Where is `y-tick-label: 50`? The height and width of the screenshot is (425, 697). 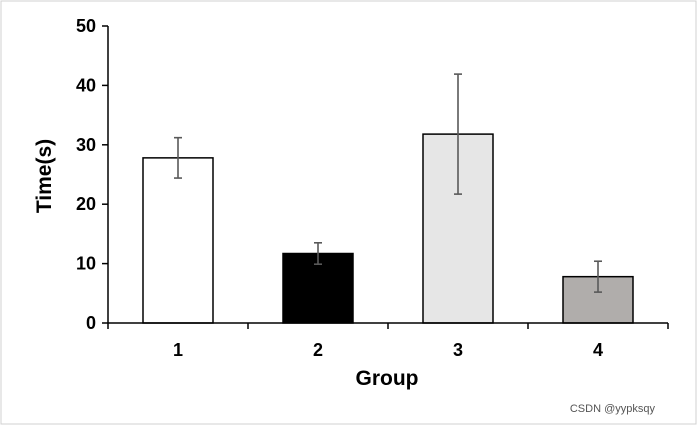 y-tick-label: 50 is located at coordinates (86, 26).